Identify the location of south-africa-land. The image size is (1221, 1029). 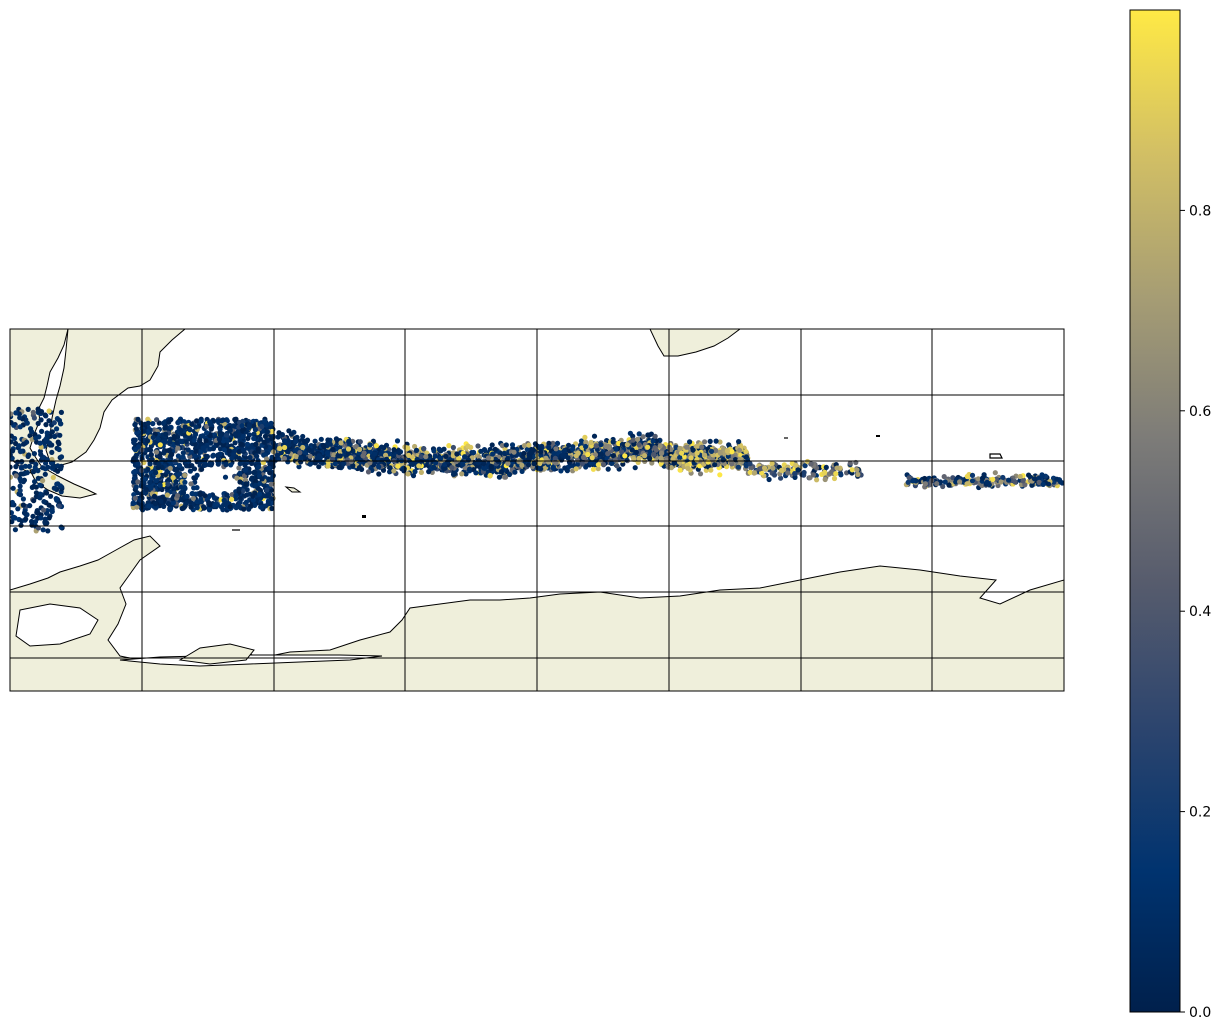
(695, 343).